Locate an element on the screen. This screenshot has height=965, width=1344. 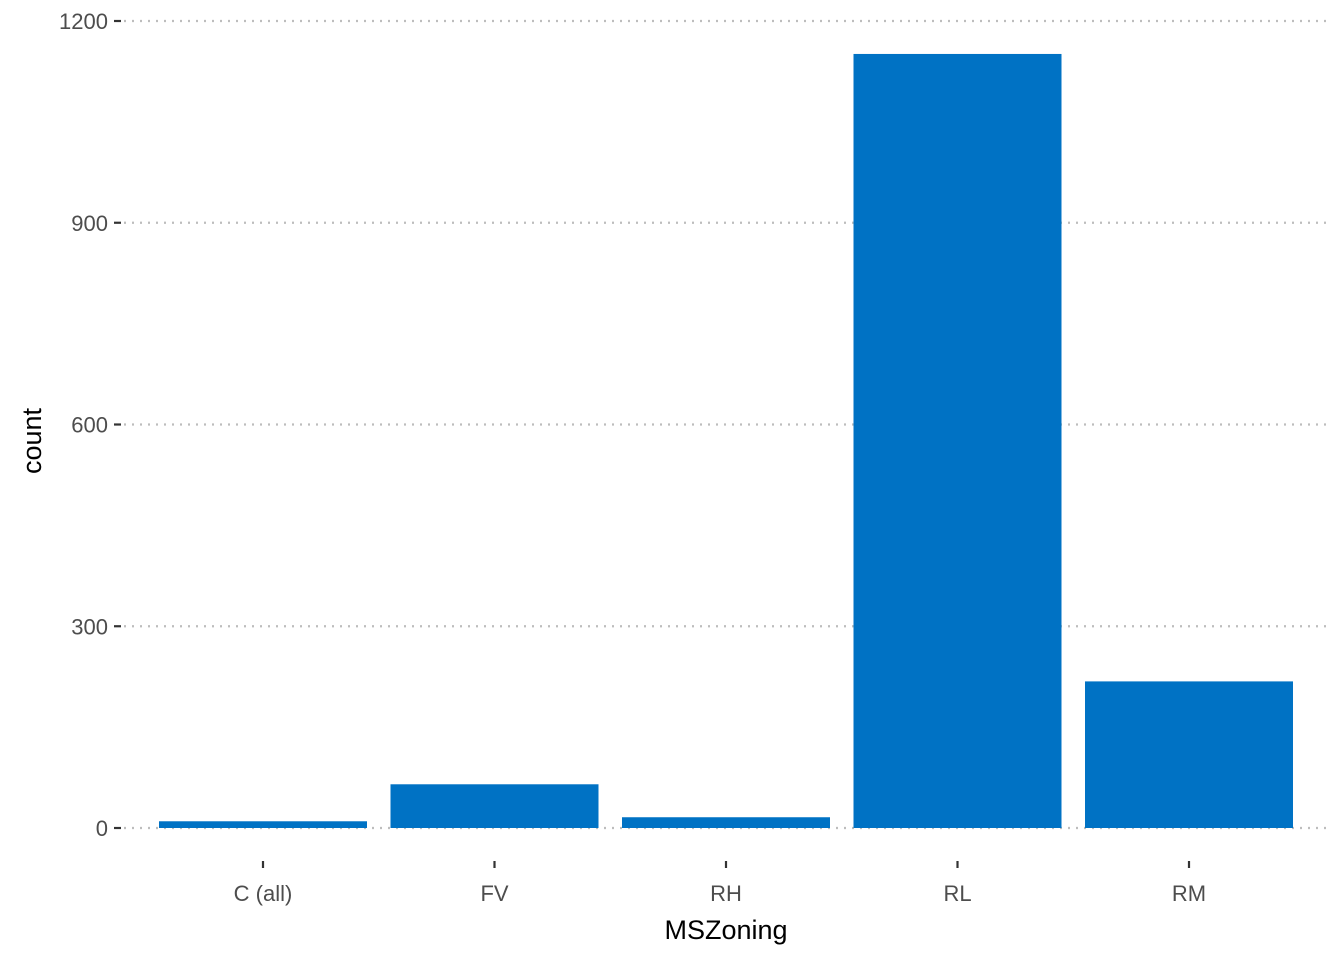
y-tick-label: 300 is located at coordinates (89, 626).